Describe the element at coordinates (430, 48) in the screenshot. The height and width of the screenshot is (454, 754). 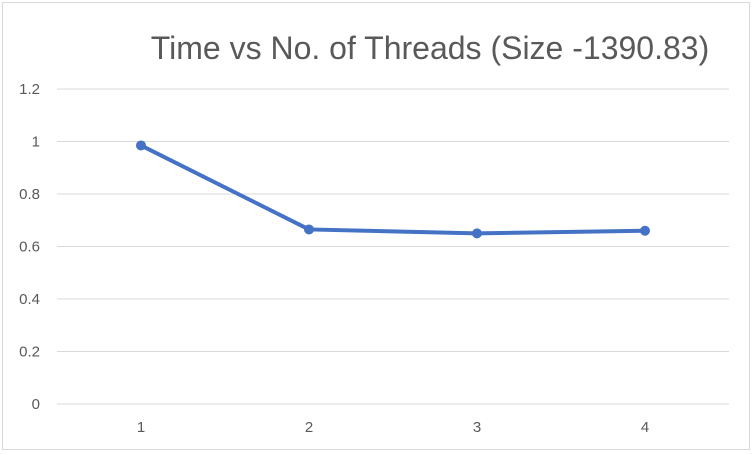
I see `chart-title: Time vs No. of Threads (Size -1390.83)` at that location.